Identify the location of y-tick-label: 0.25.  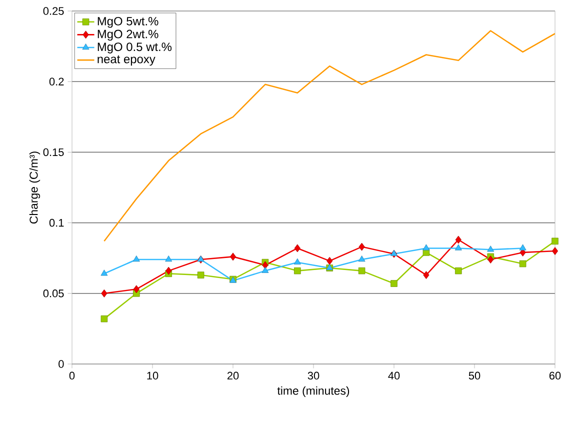
(53, 11).